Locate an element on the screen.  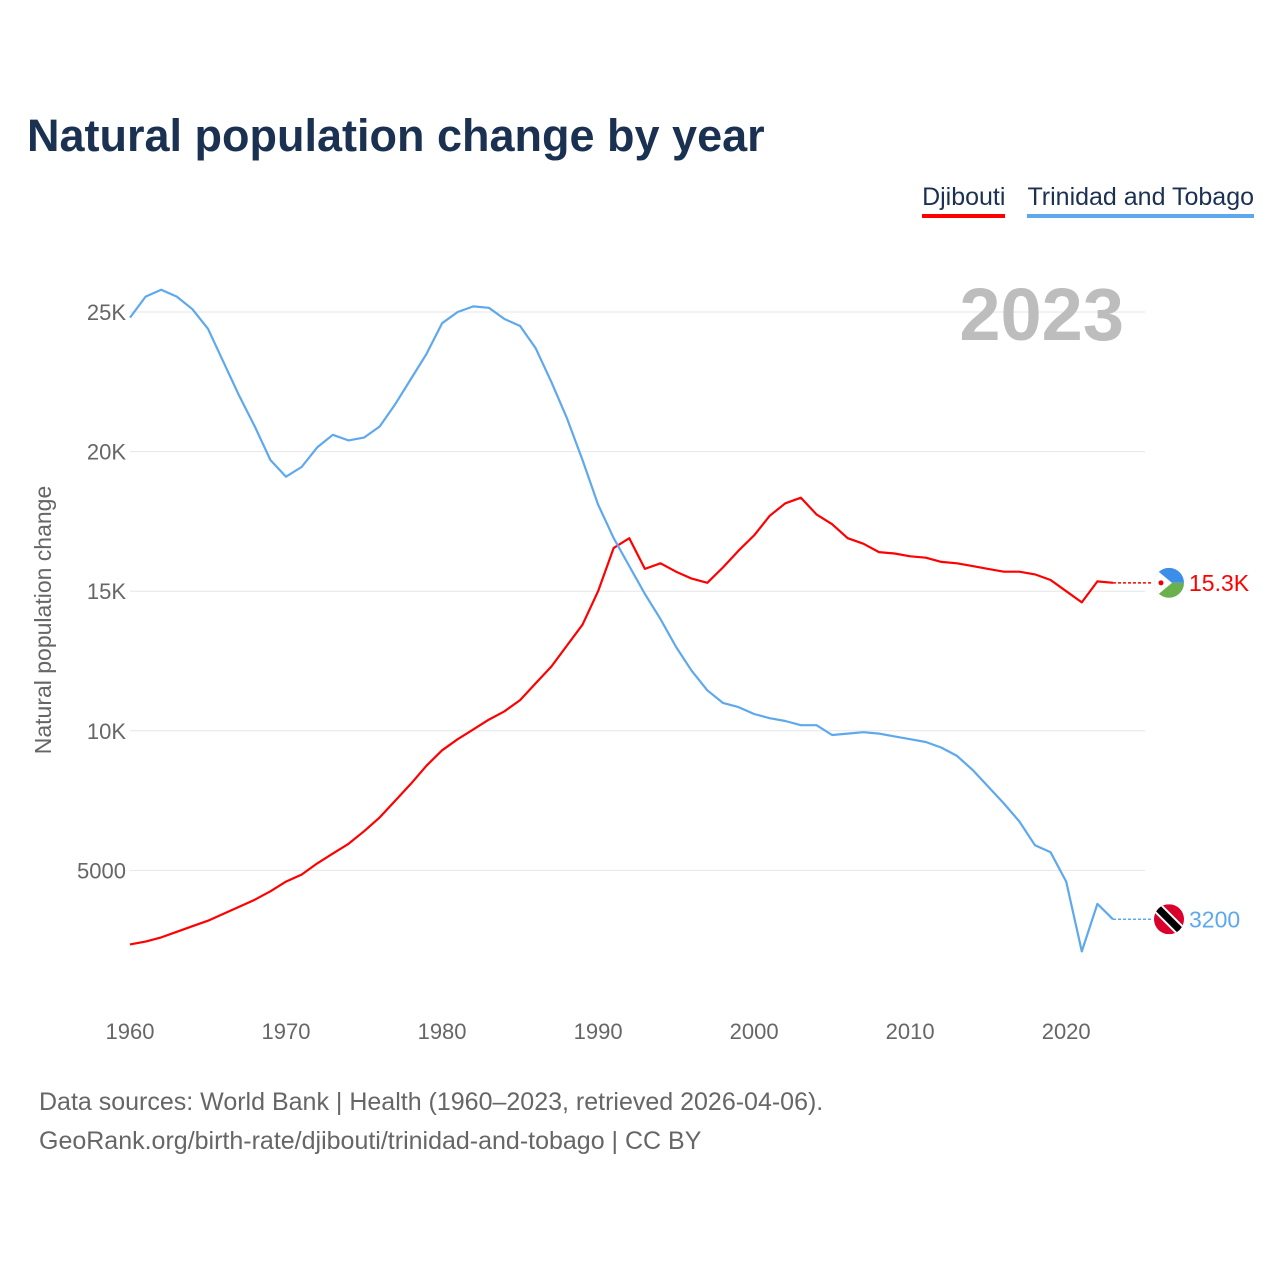
chart-title: Natural population change by year is located at coordinates (396, 135).